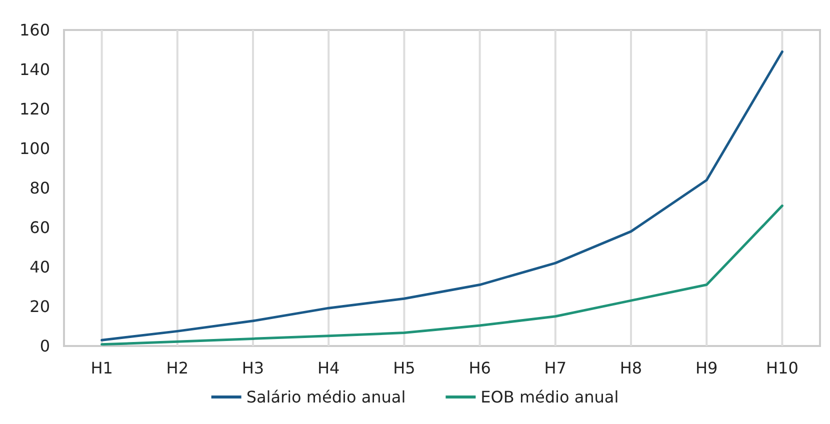  Describe the element at coordinates (34, 148) in the screenshot. I see `y-tick-label: 100` at that location.